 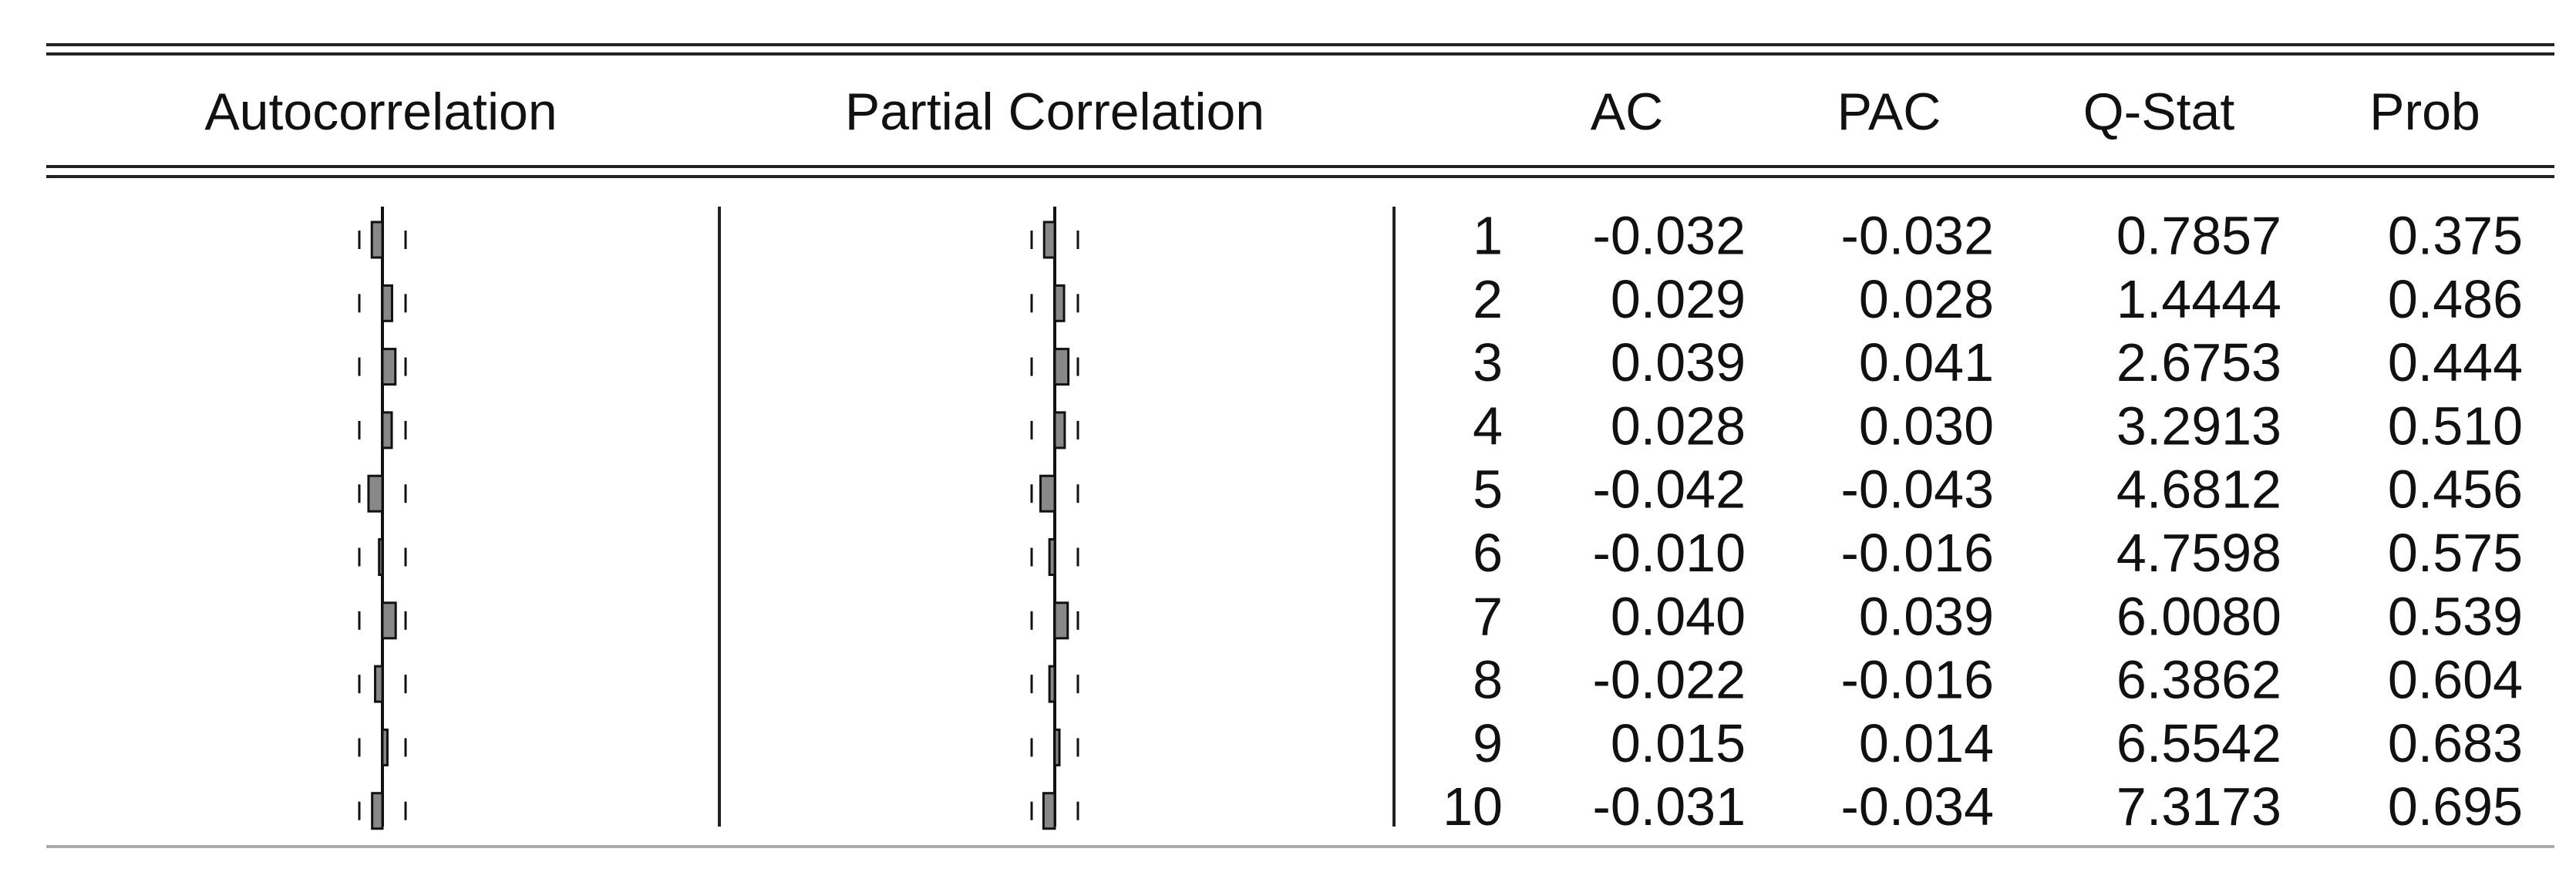 What do you see at coordinates (1055, 112) in the screenshot?
I see `header: Partial Correlation` at bounding box center [1055, 112].